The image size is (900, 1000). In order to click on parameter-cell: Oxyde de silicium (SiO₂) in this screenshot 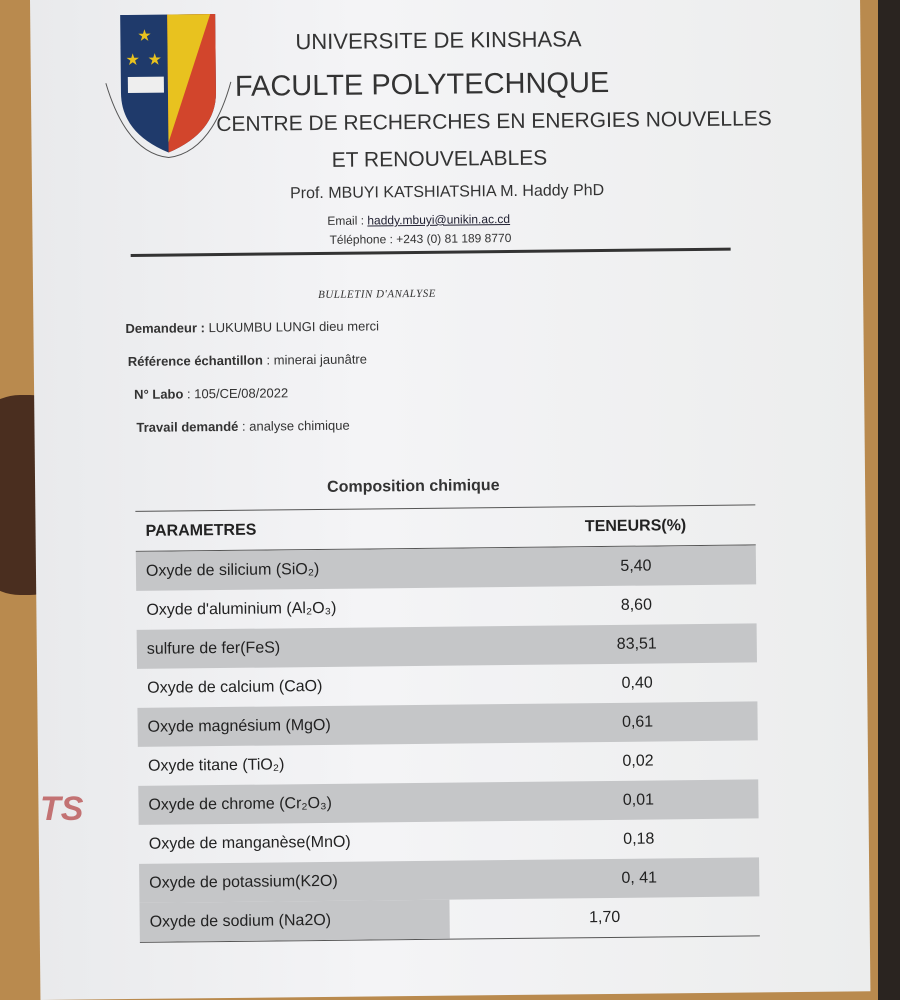, I will do `click(232, 570)`.